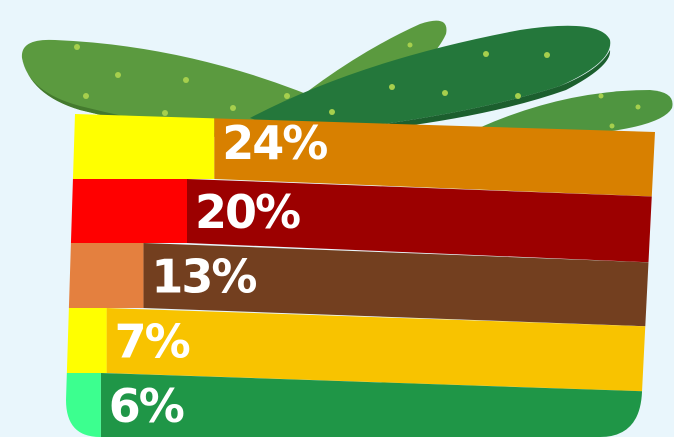  I want to click on data-label-5: 6%, so click(146, 406).